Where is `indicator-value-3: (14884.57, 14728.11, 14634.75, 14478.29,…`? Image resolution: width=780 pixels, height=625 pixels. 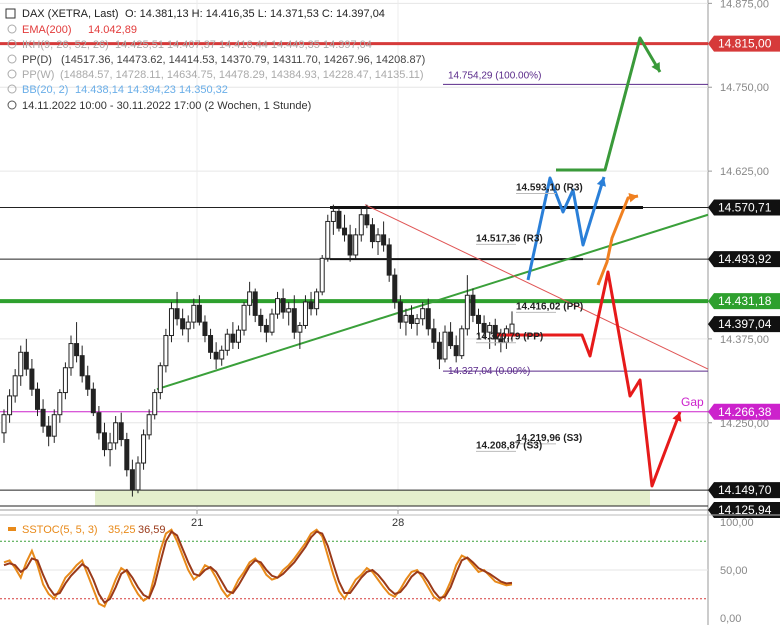 indicator-value-3: (14884.57, 14728.11, 14634.75, 14478.29,… is located at coordinates (242, 75).